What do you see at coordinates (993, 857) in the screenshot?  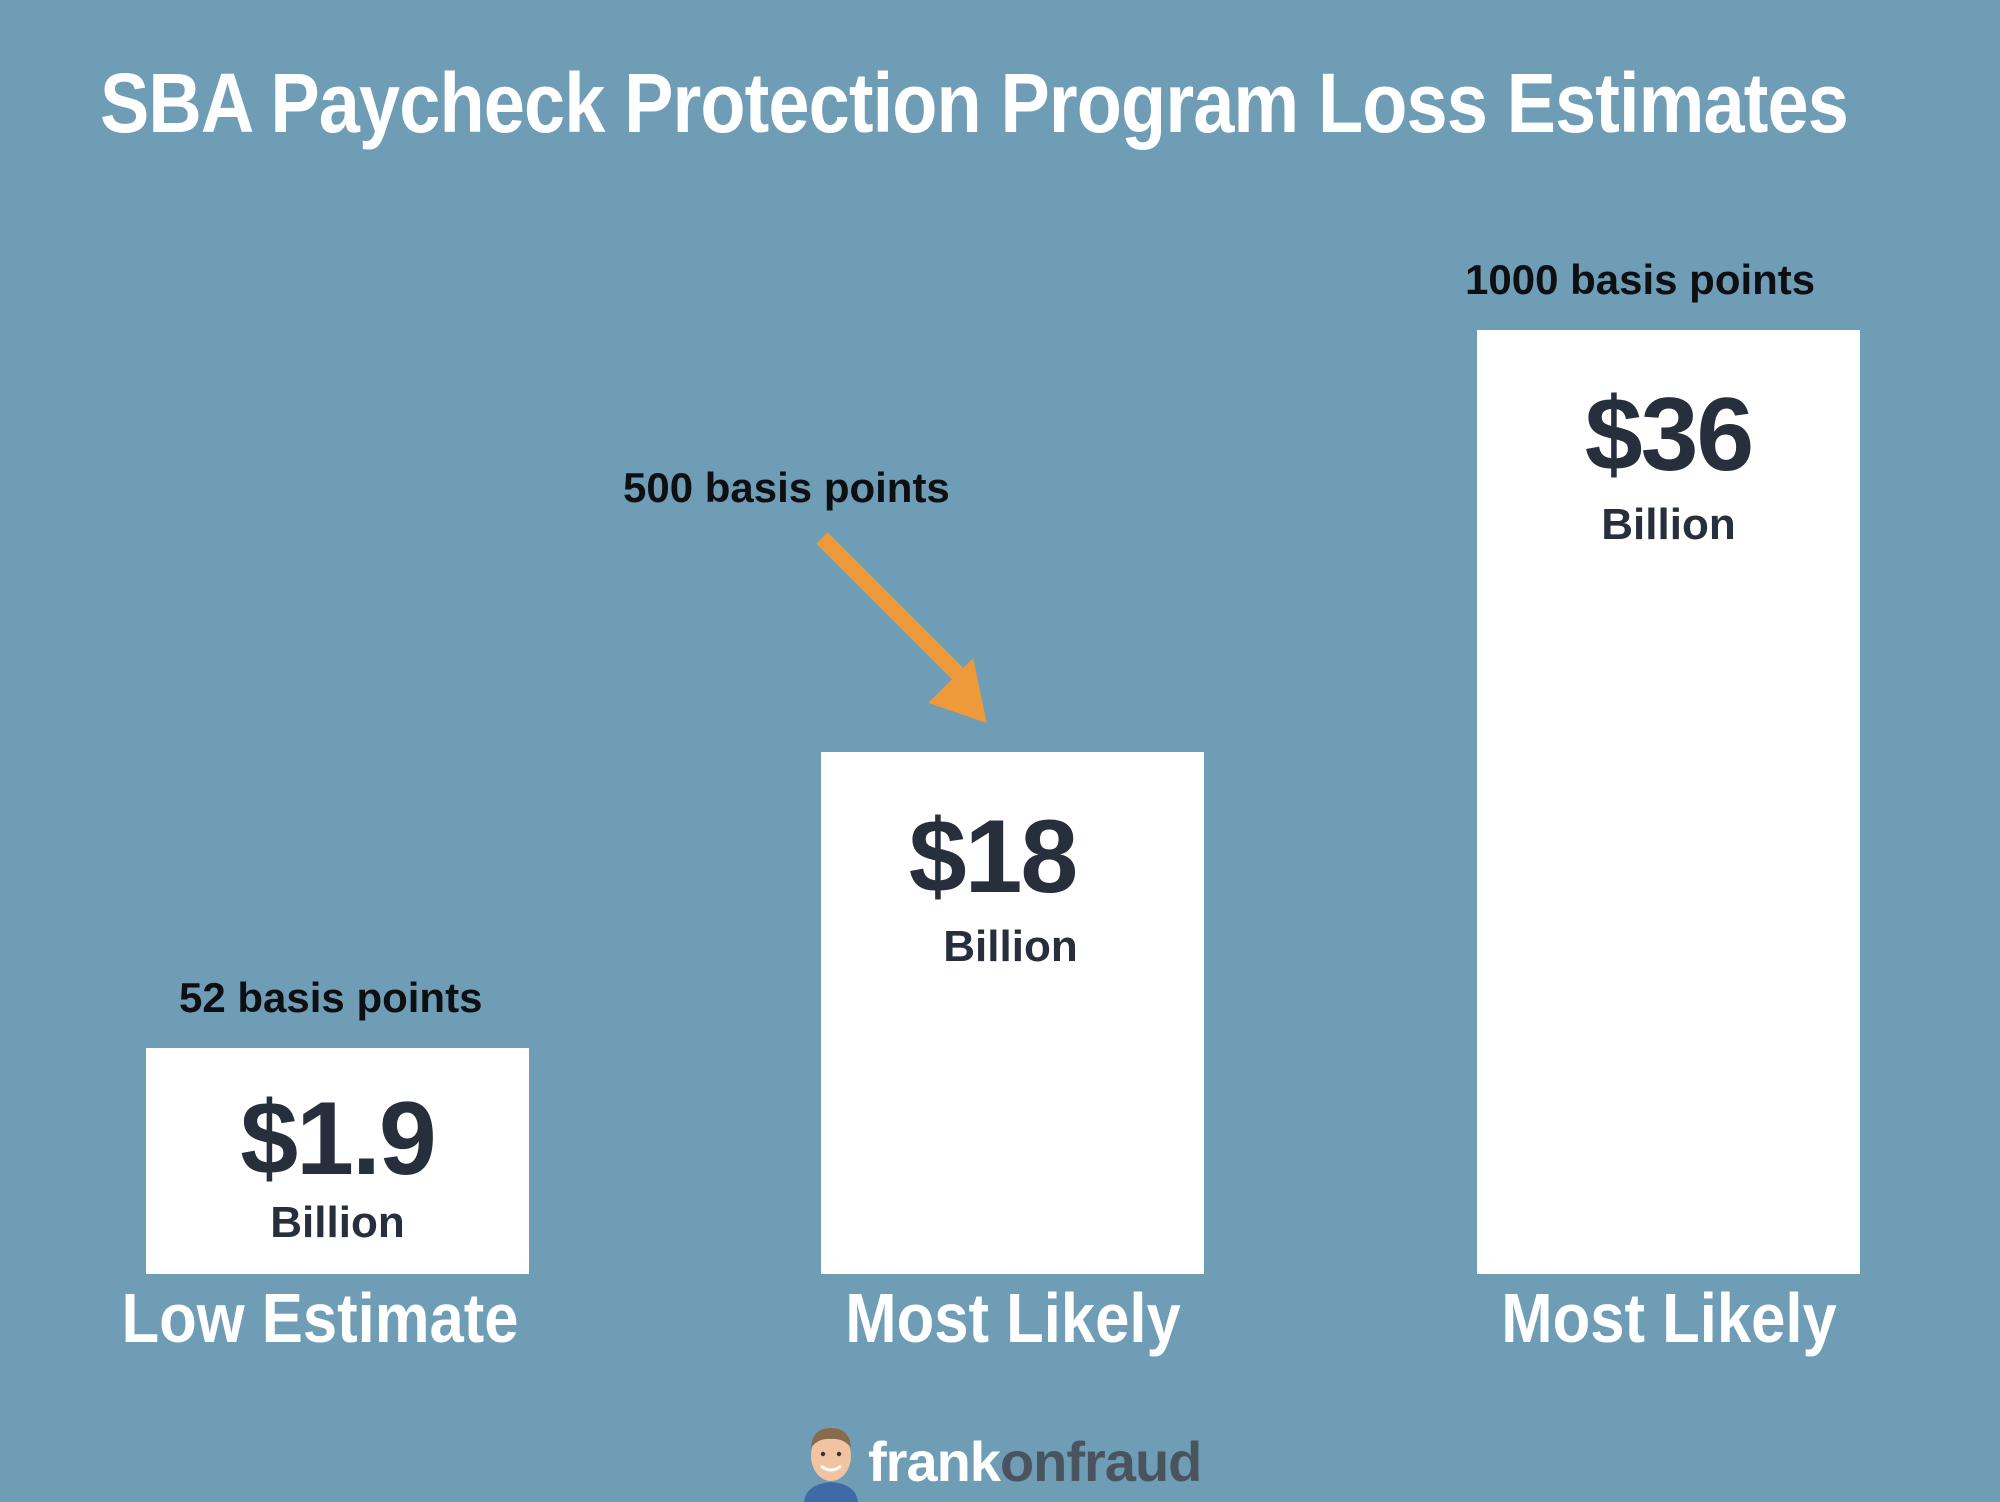 I see `bar-value-label-2: $18` at bounding box center [993, 857].